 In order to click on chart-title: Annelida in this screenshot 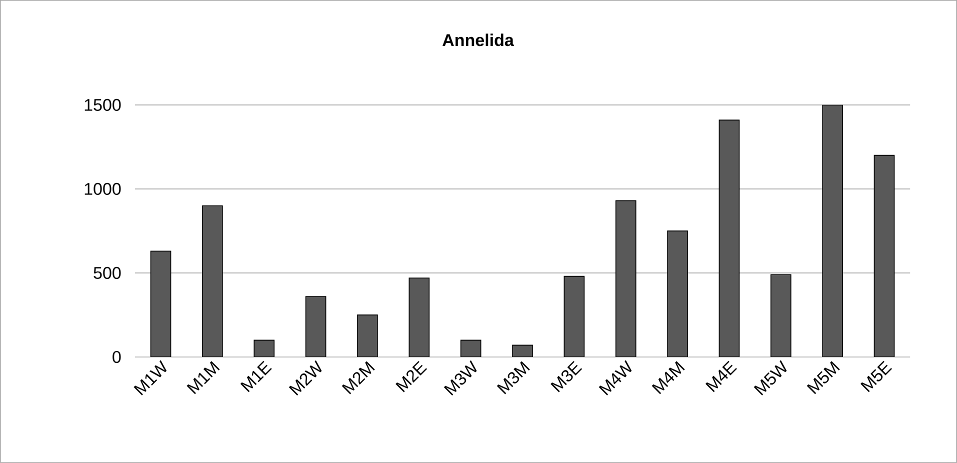, I will do `click(478, 40)`.